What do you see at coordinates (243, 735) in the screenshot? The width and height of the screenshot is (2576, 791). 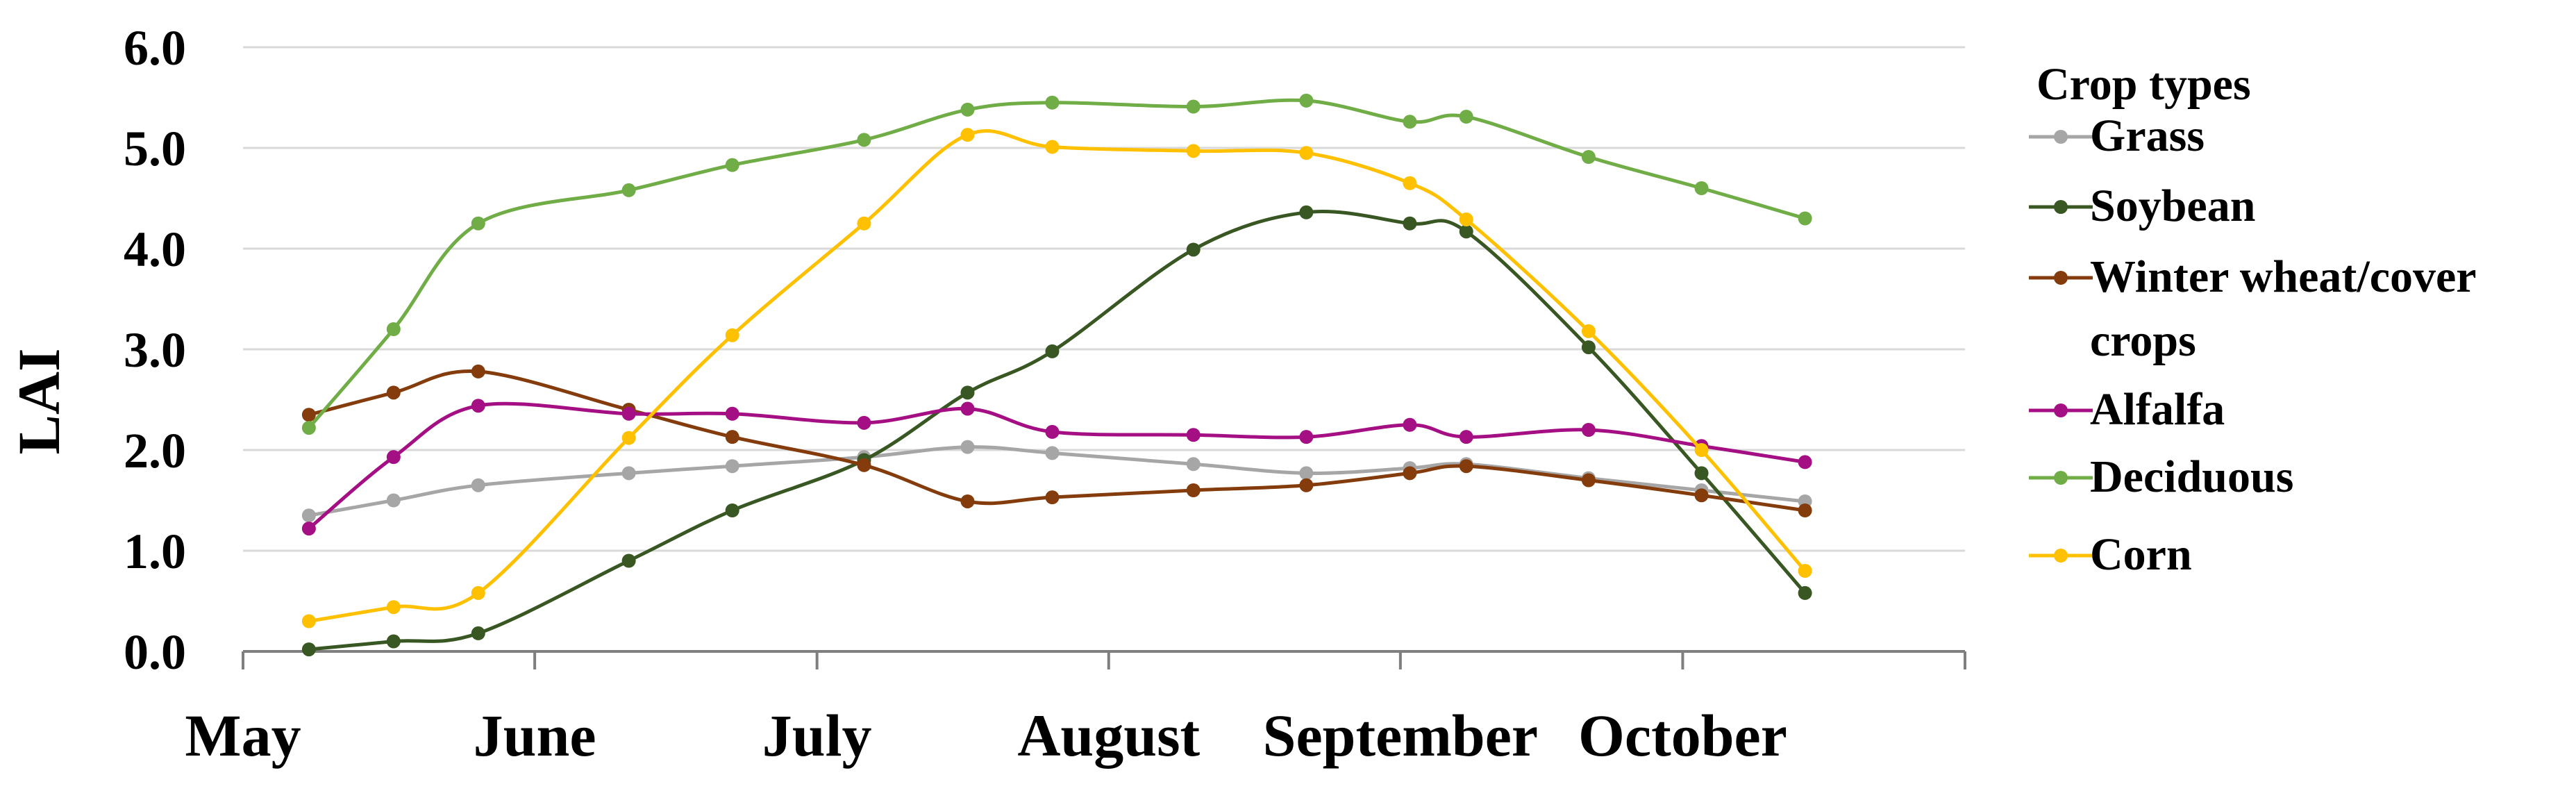 I see `x-tick-label: May` at bounding box center [243, 735].